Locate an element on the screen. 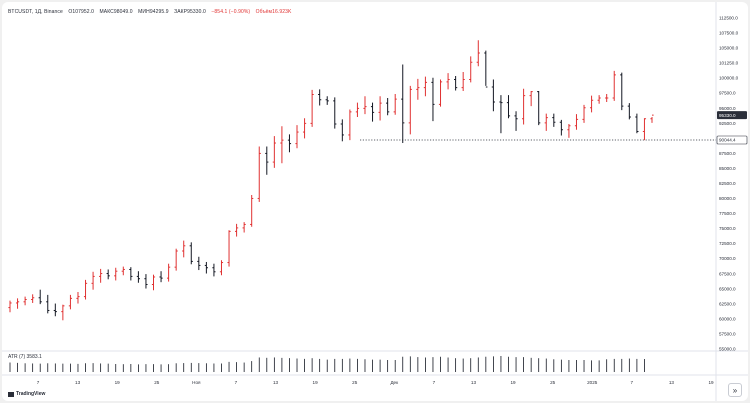  price-axis-label: 55000.0 is located at coordinates (727, 349).